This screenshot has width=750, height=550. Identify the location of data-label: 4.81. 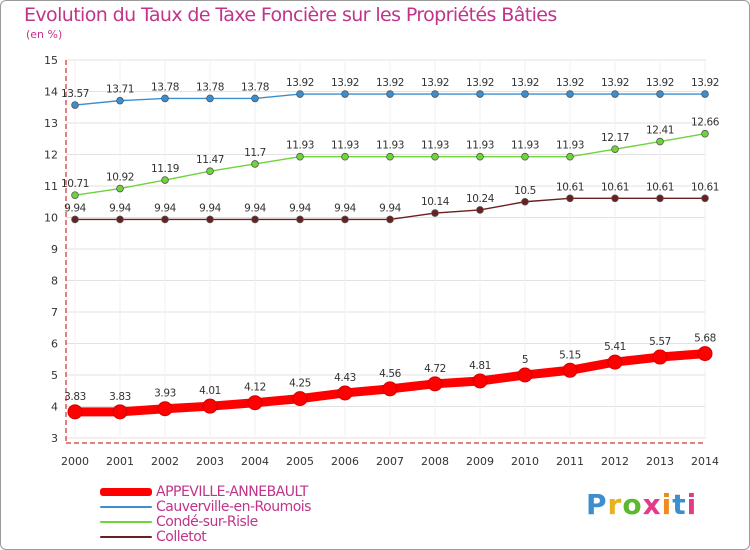
(480, 366).